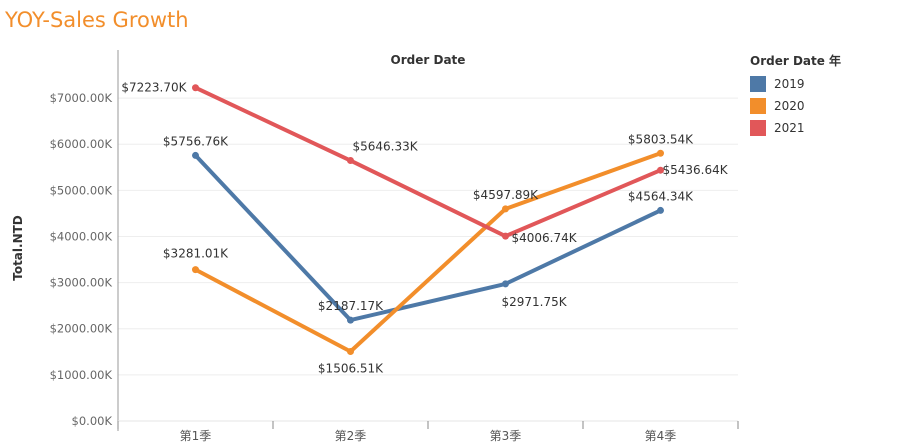 This screenshot has height=446, width=903. I want to click on chart-title: YOY-Sales Growth, so click(97, 20).